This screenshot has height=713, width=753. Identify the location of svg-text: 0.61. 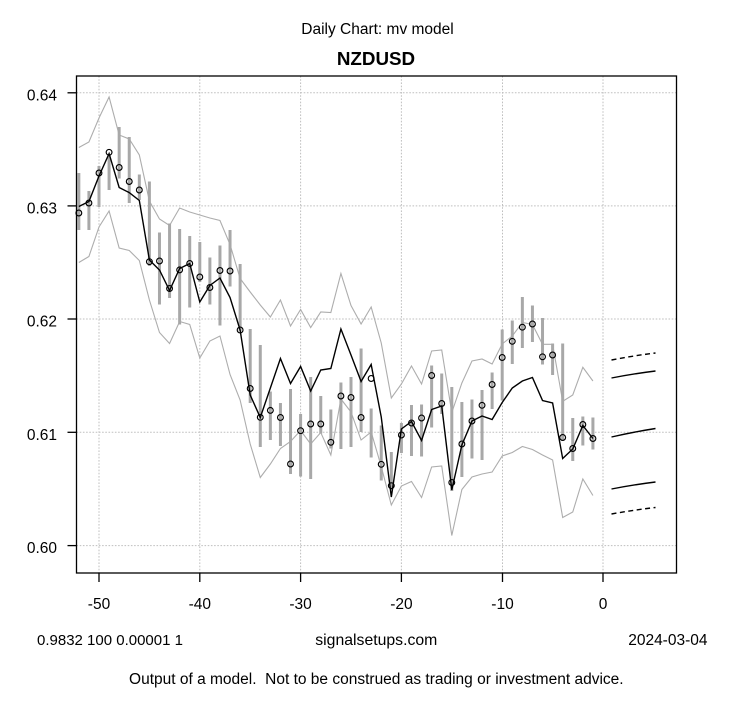
(42, 435).